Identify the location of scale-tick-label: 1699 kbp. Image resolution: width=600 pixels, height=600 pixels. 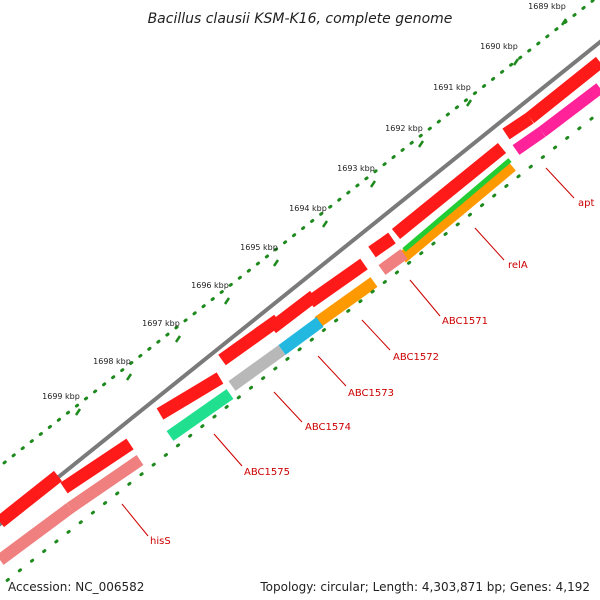
(61, 396).